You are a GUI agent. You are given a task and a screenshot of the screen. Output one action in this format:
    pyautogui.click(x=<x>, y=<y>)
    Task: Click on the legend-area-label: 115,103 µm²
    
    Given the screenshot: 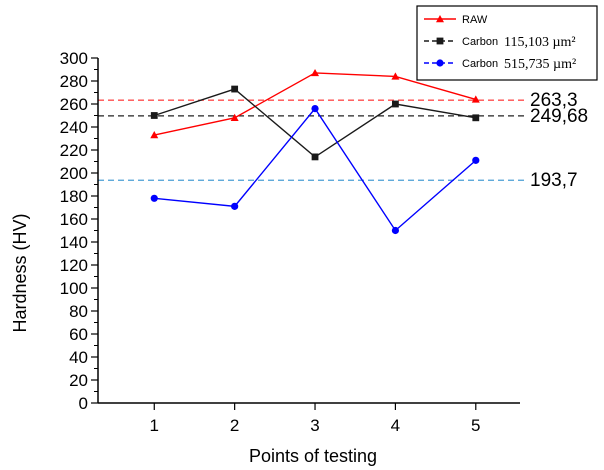 What is the action you would take?
    pyautogui.click(x=540, y=42)
    